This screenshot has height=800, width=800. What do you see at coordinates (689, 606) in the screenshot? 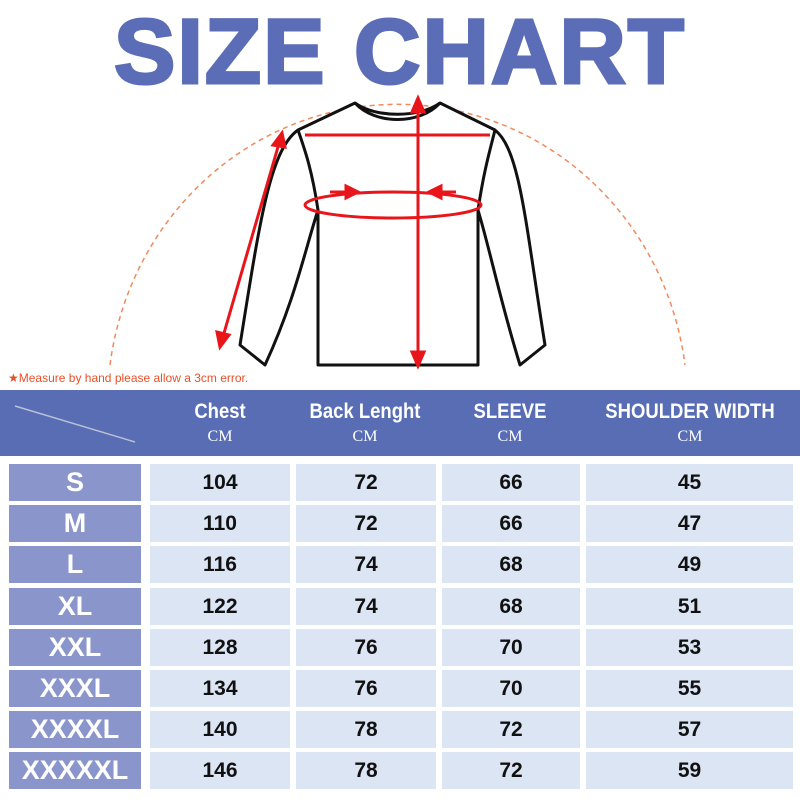
I see `measurement-value: 51` at bounding box center [689, 606].